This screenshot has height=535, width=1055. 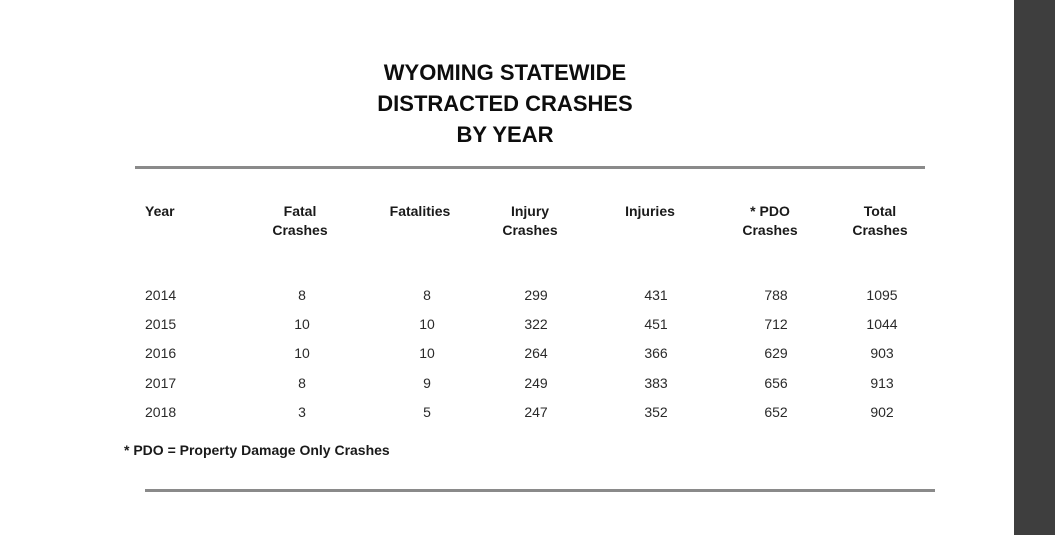 What do you see at coordinates (530, 211) in the screenshot?
I see `header-injury-crashes-line-1: Injury` at bounding box center [530, 211].